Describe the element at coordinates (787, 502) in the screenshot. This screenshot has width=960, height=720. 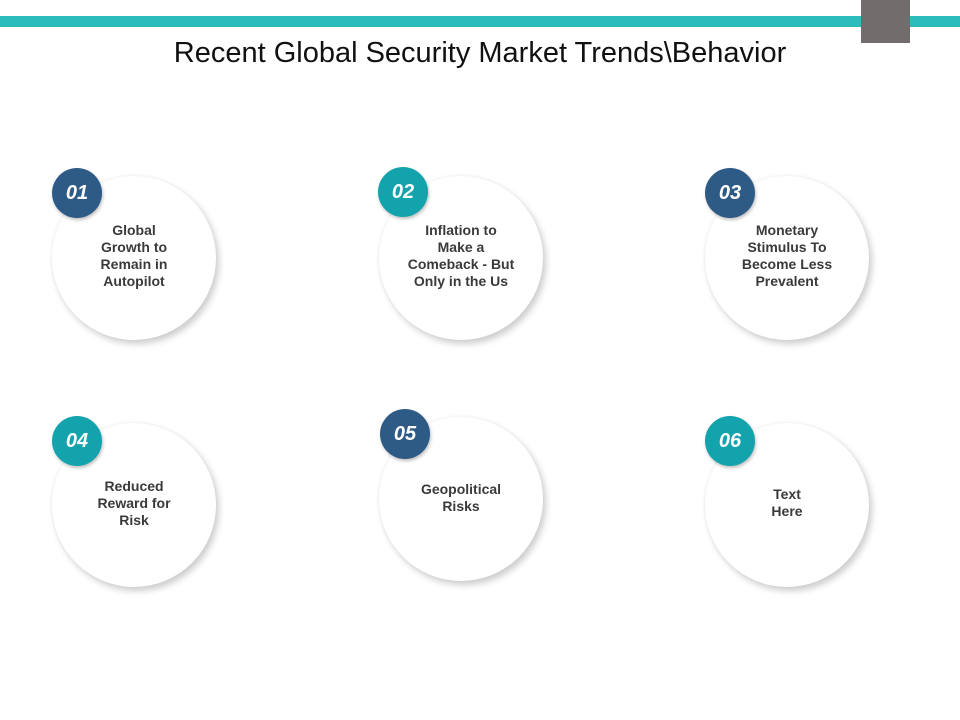
I see `trend-card-text: Text Here` at that location.